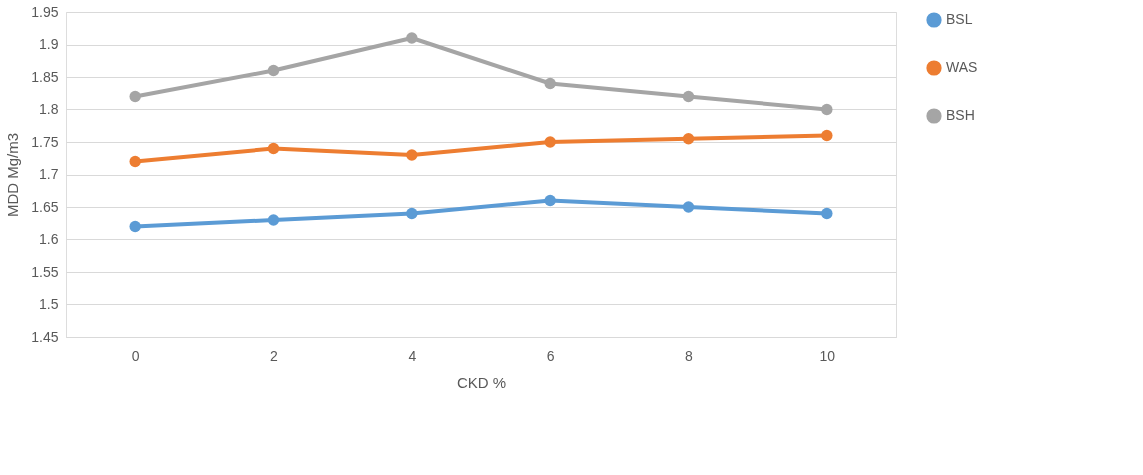 The width and height of the screenshot is (1143, 475). I want to click on y-tick-label: 1.8, so click(49, 109).